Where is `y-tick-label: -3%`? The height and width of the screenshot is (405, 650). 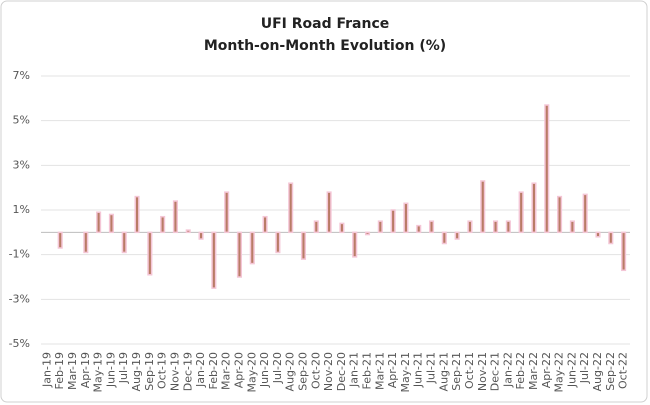
y-tick-label: -3% is located at coordinates (19, 298).